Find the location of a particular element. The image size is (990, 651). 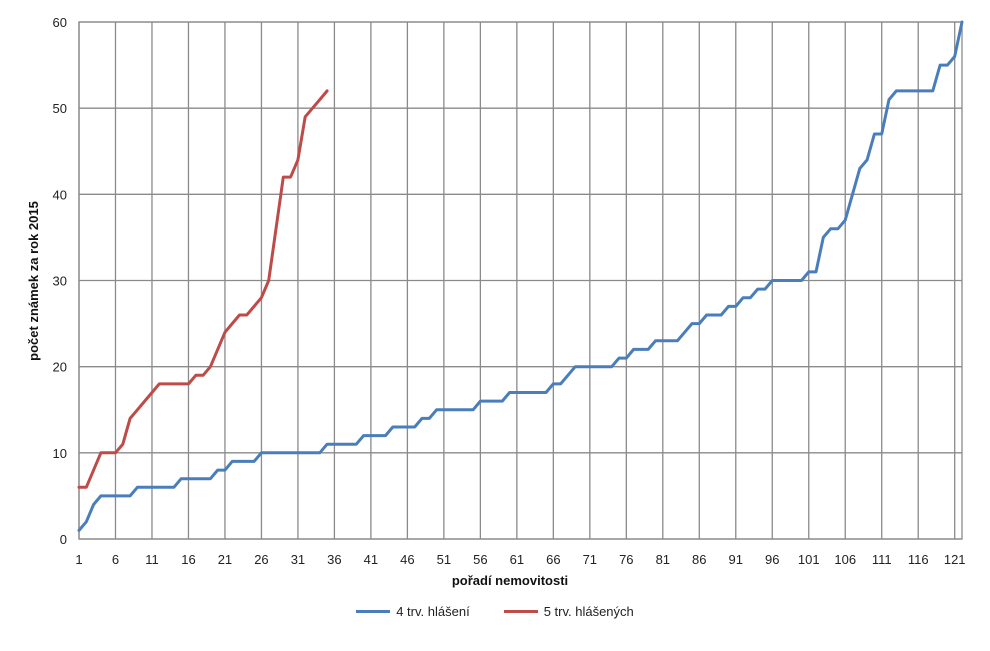

x-tick-label: 121 is located at coordinates (955, 559).